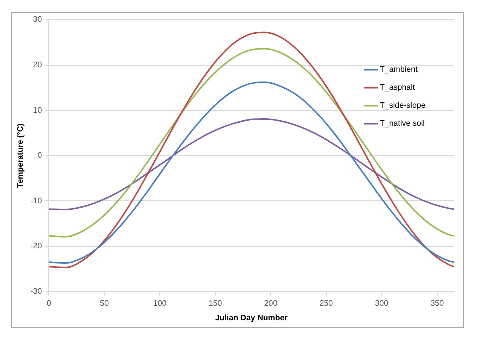  What do you see at coordinates (49, 303) in the screenshot?
I see `x-tick-label: 0` at bounding box center [49, 303].